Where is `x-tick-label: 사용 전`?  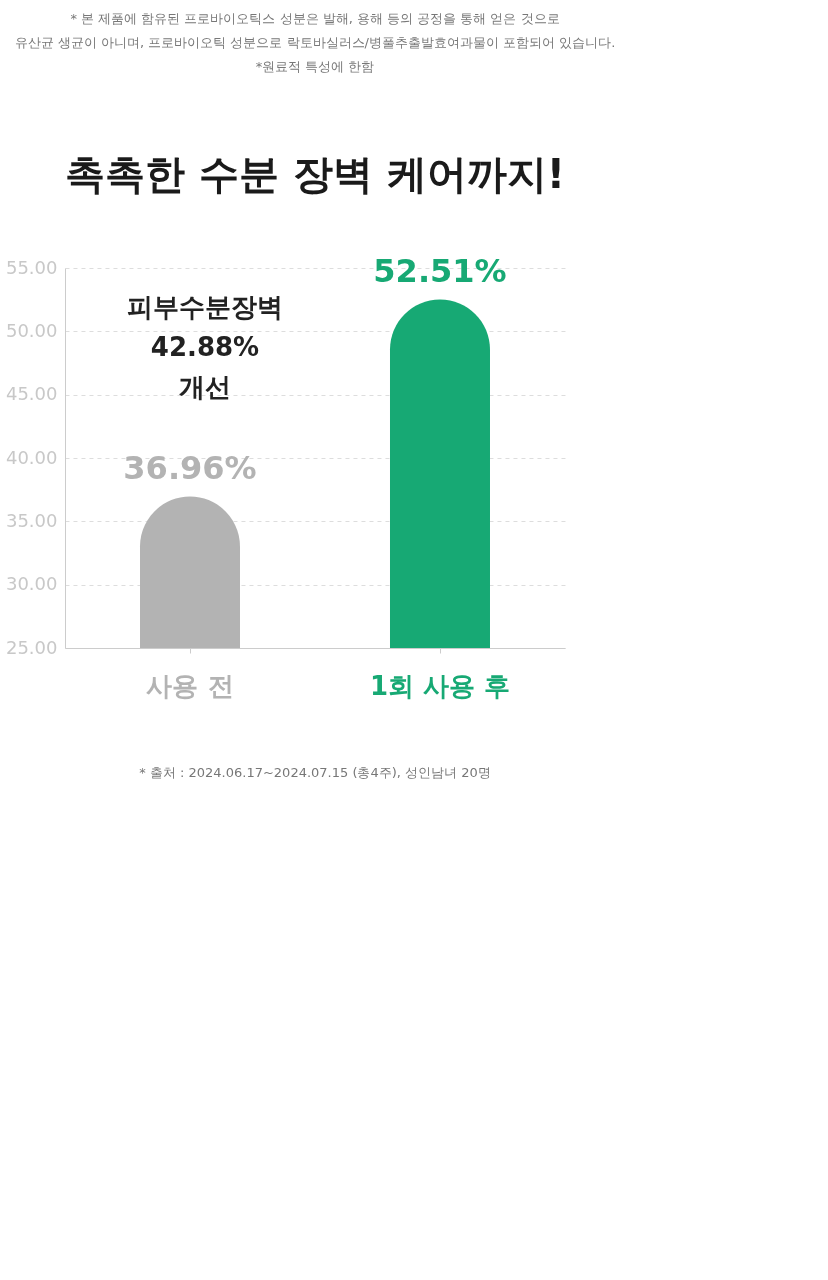 x-tick-label: 사용 전 is located at coordinates (190, 685).